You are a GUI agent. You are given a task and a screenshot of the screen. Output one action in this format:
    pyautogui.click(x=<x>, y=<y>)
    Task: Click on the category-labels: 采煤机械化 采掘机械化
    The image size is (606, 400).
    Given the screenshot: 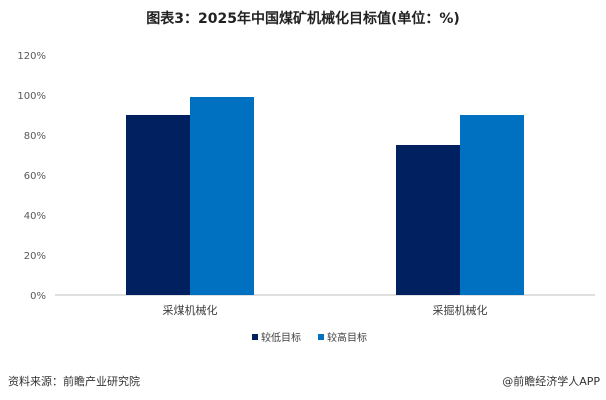 What is the action you would take?
    pyautogui.click(x=325, y=310)
    